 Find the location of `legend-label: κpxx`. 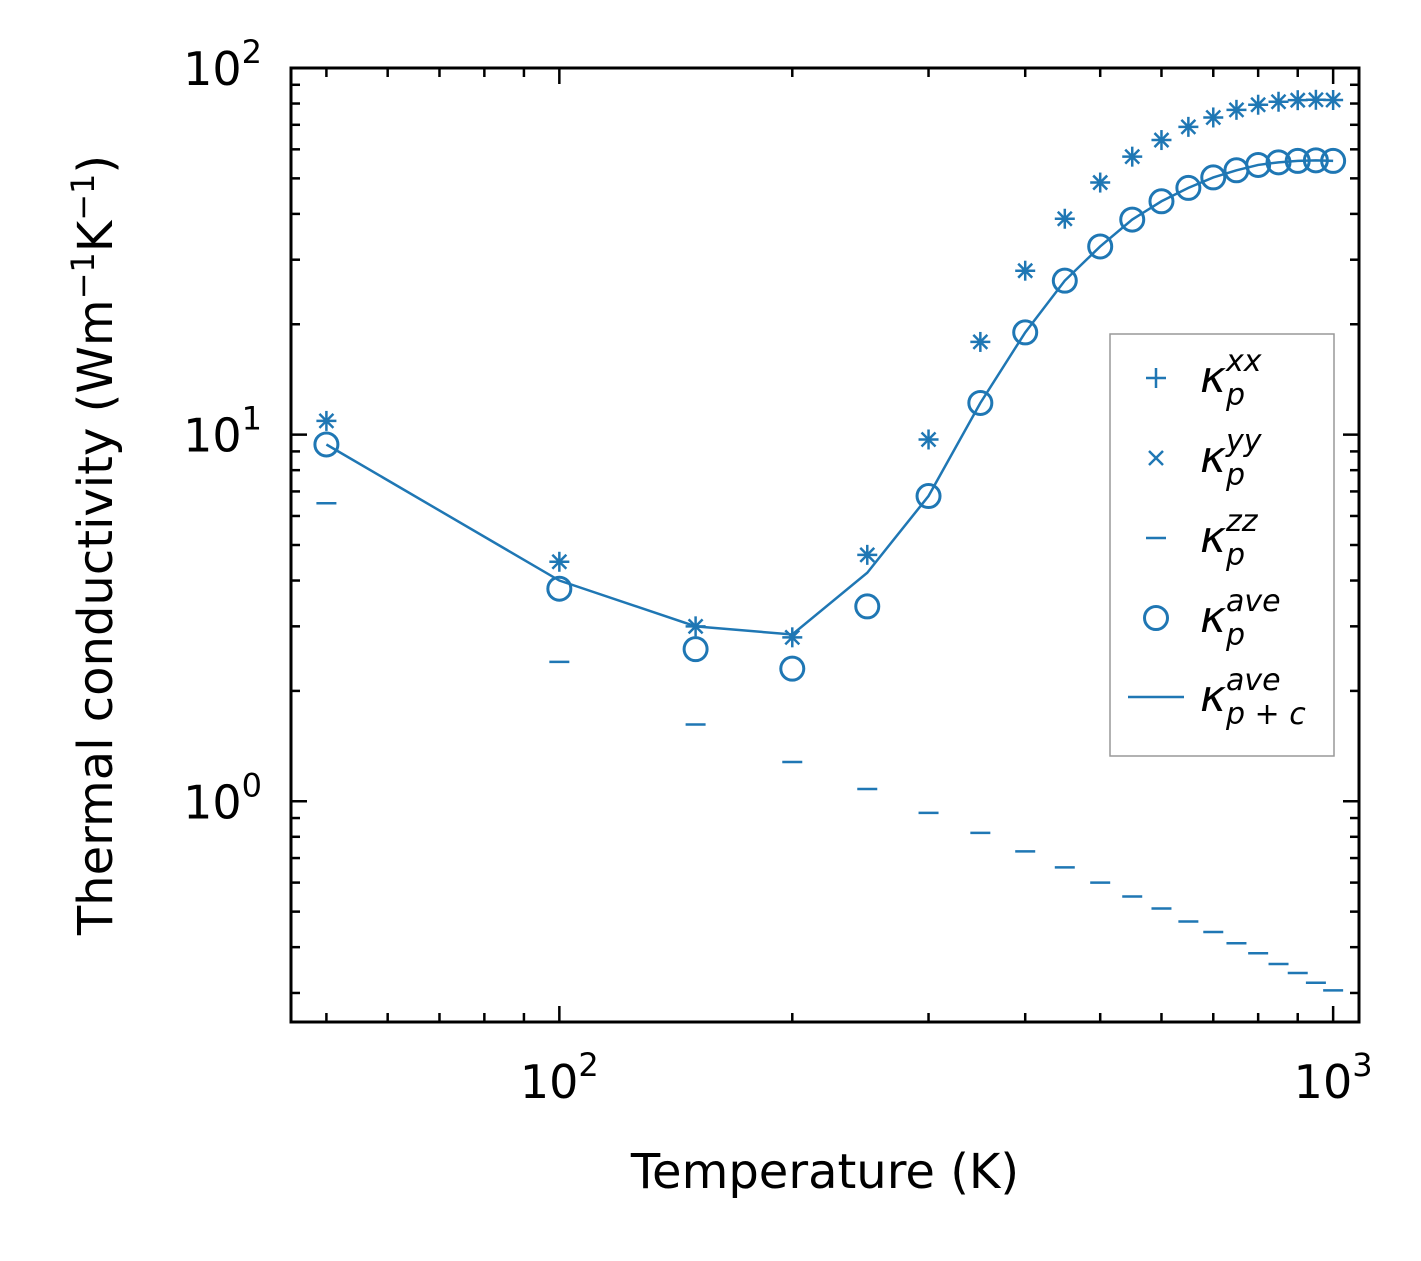

legend-label: κpxx is located at coordinates (1231, 378).